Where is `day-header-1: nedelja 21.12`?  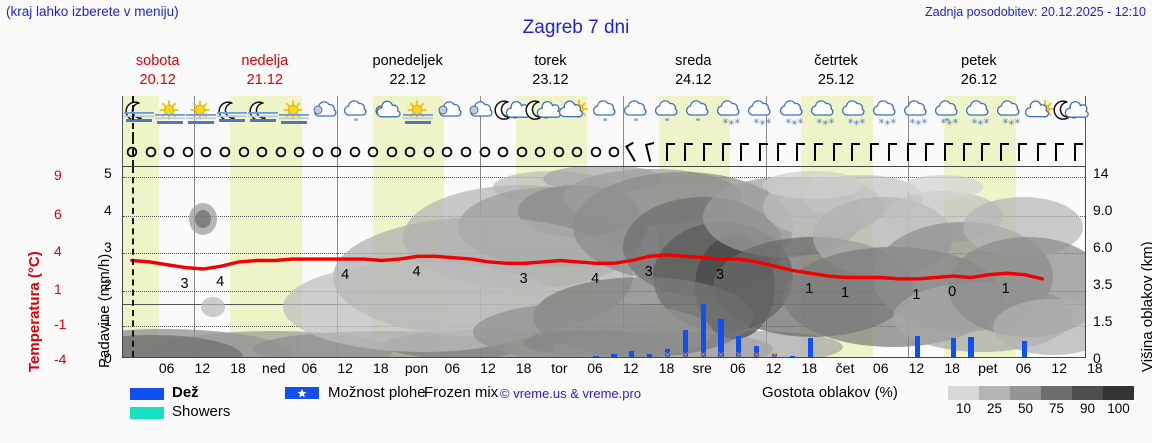
day-header-1: nedelja 21.12 is located at coordinates (264, 71).